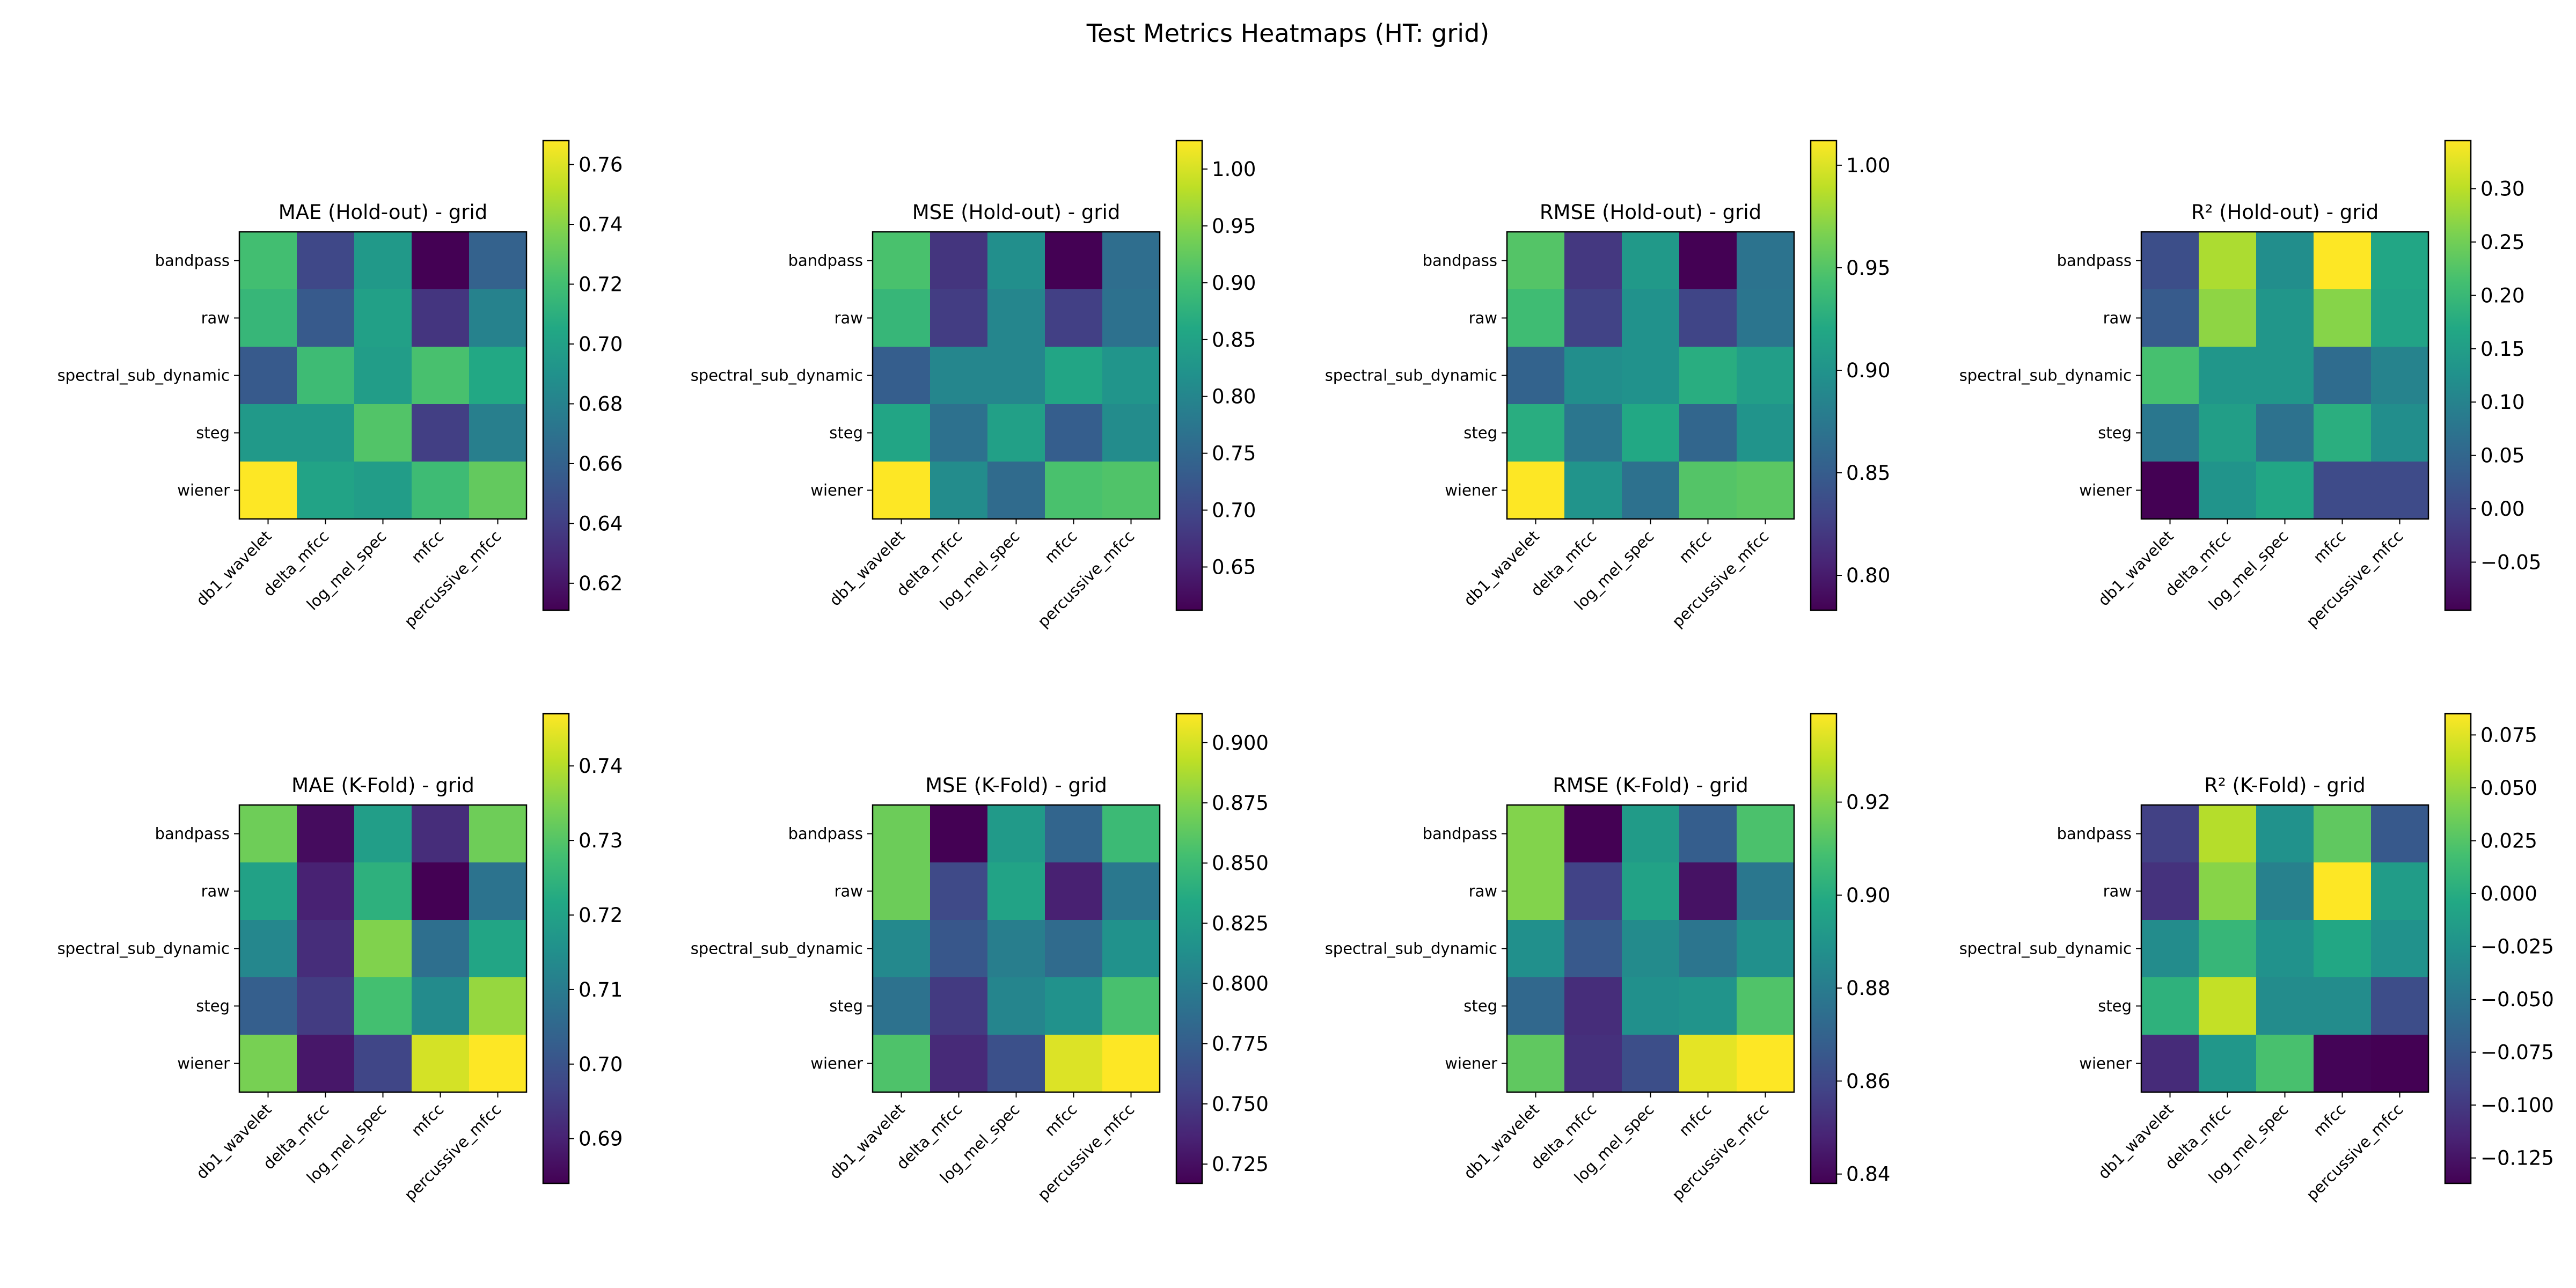  Describe the element at coordinates (601, 403) in the screenshot. I see `colorbar-tick-label: 0.68` at that location.